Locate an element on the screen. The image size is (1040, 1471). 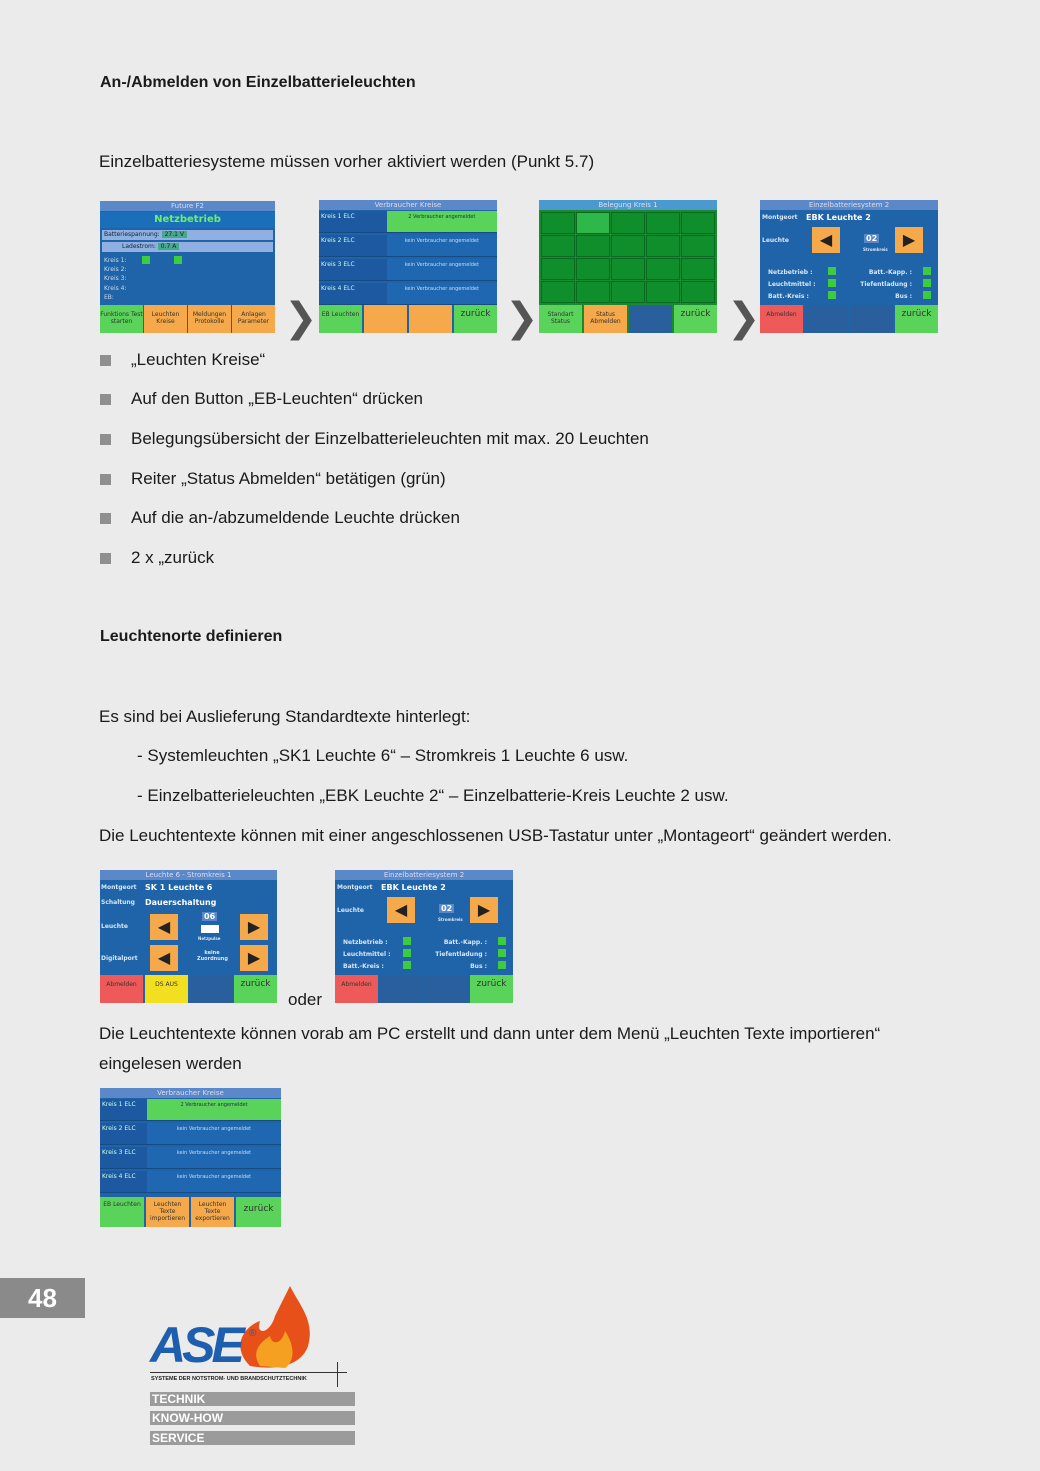
status-label: Tiefentladung : is located at coordinates (886, 284).